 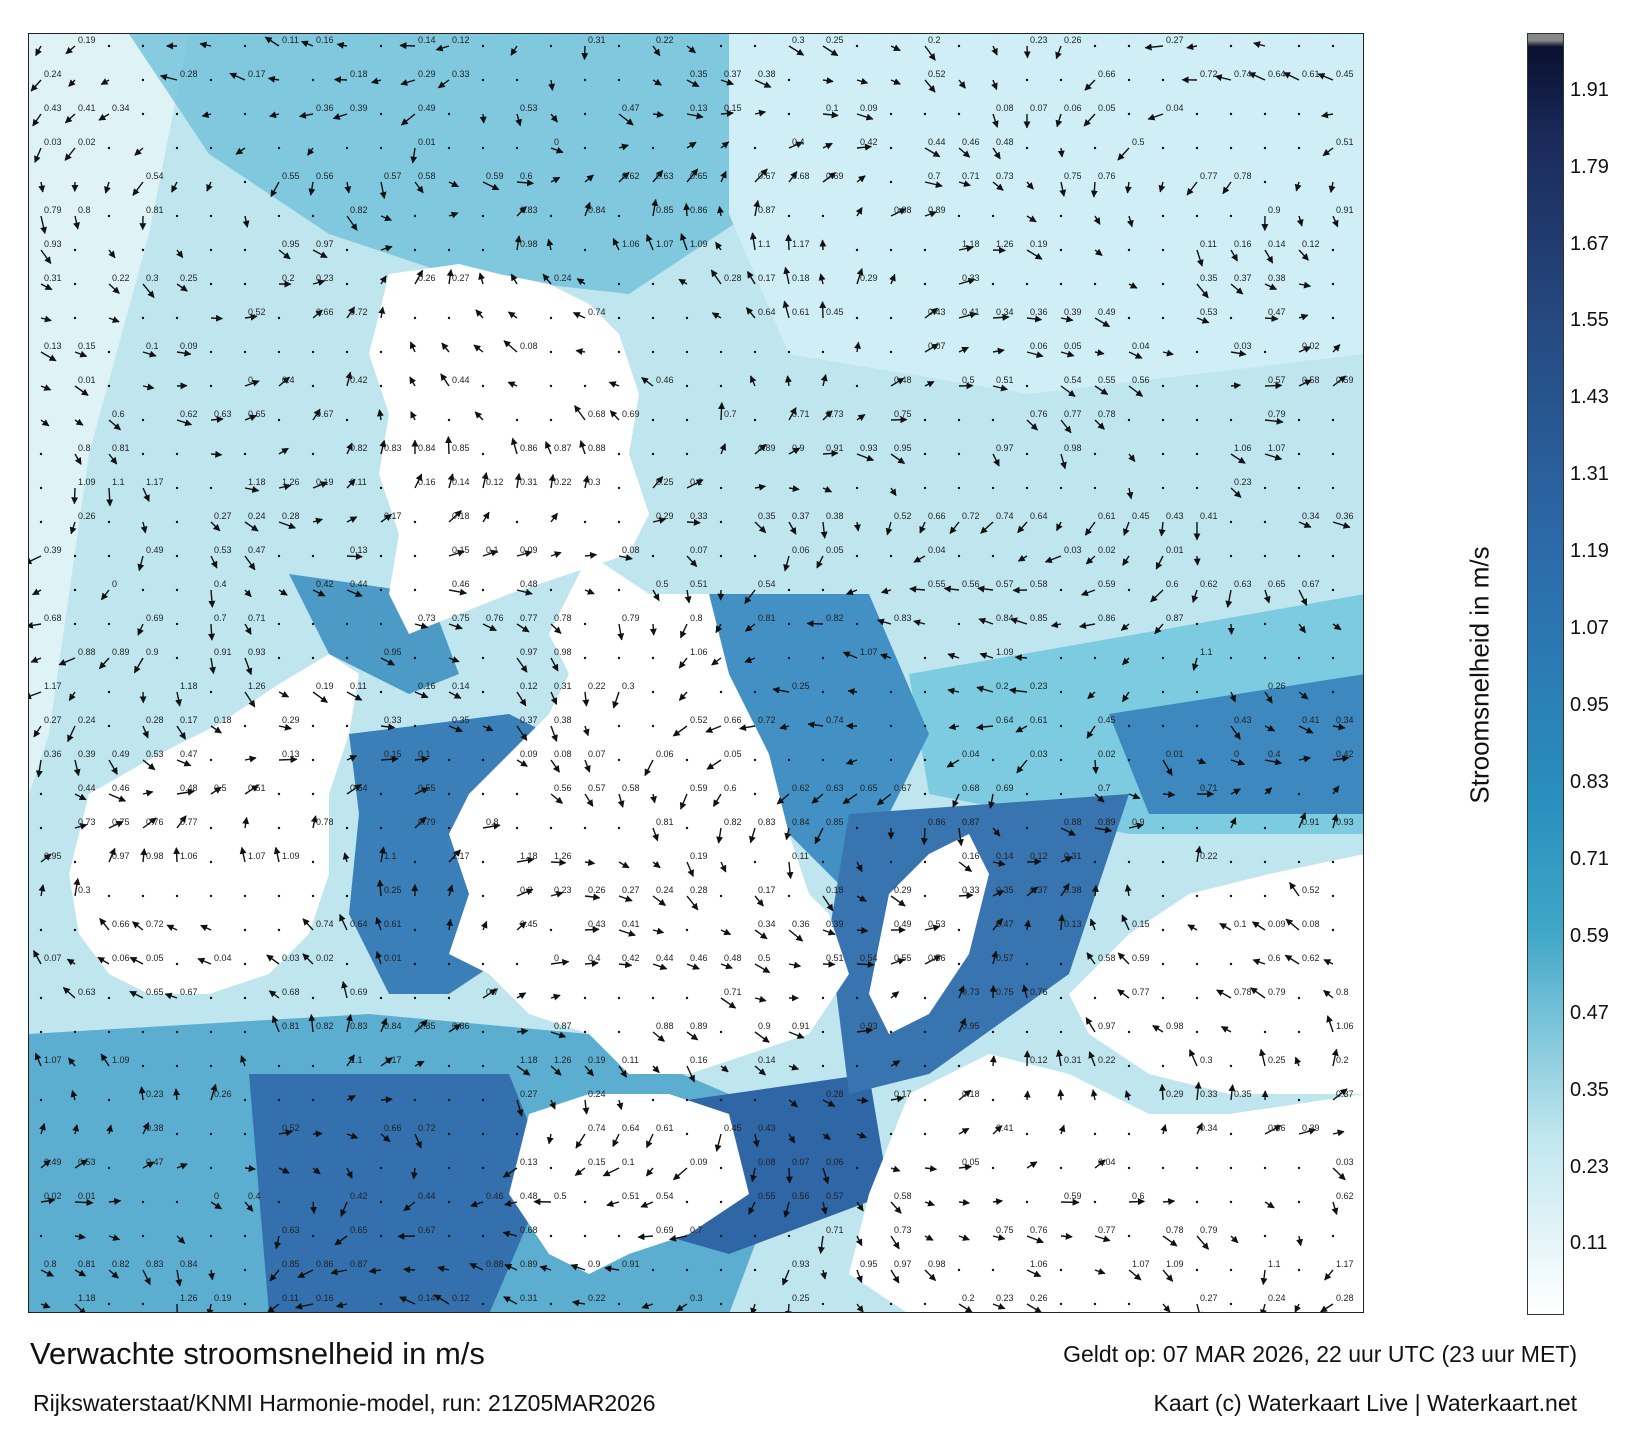 I want to click on speed-value-label: 0.34, so click(x=1005, y=312).